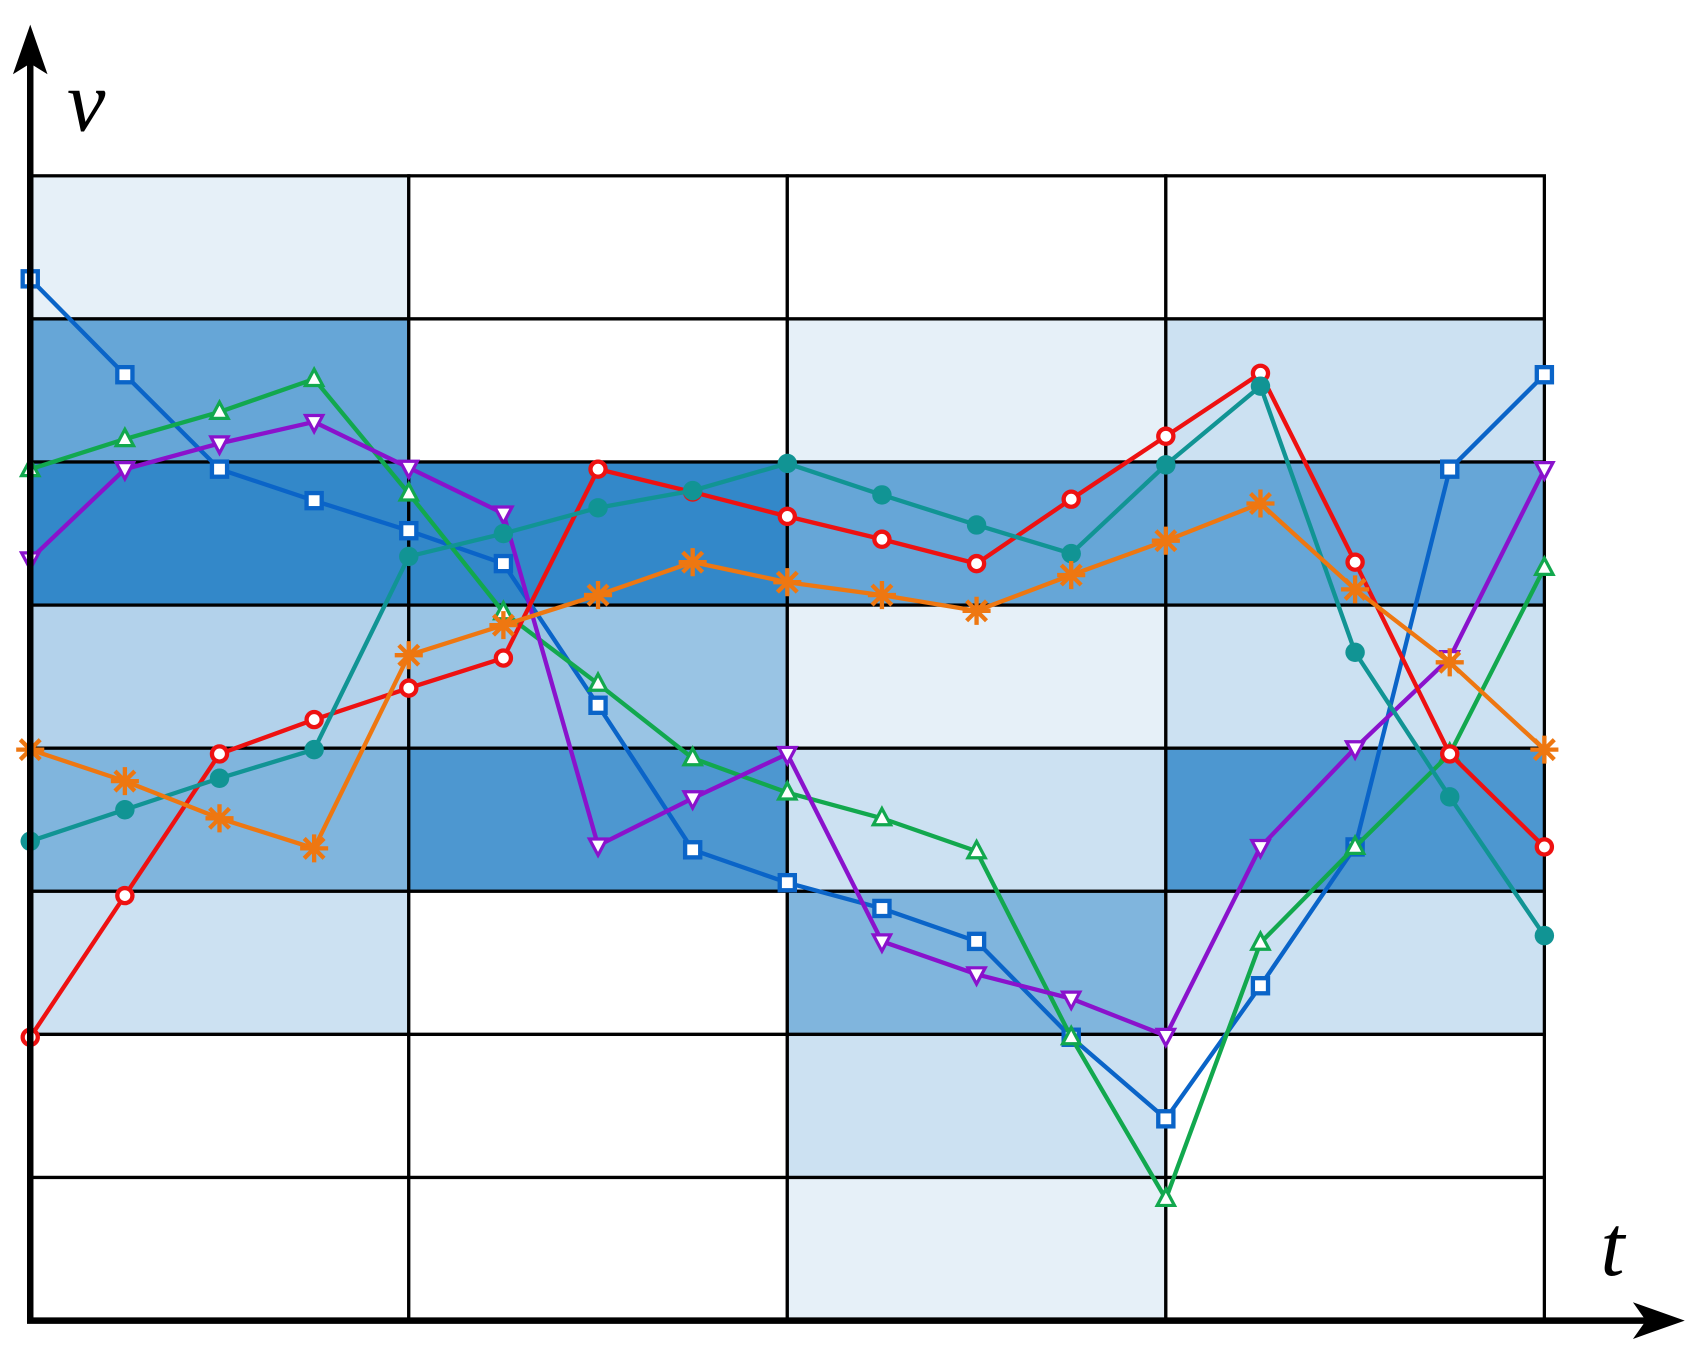  Describe the element at coordinates (1658, 1320) in the screenshot. I see `x-arrow` at that location.